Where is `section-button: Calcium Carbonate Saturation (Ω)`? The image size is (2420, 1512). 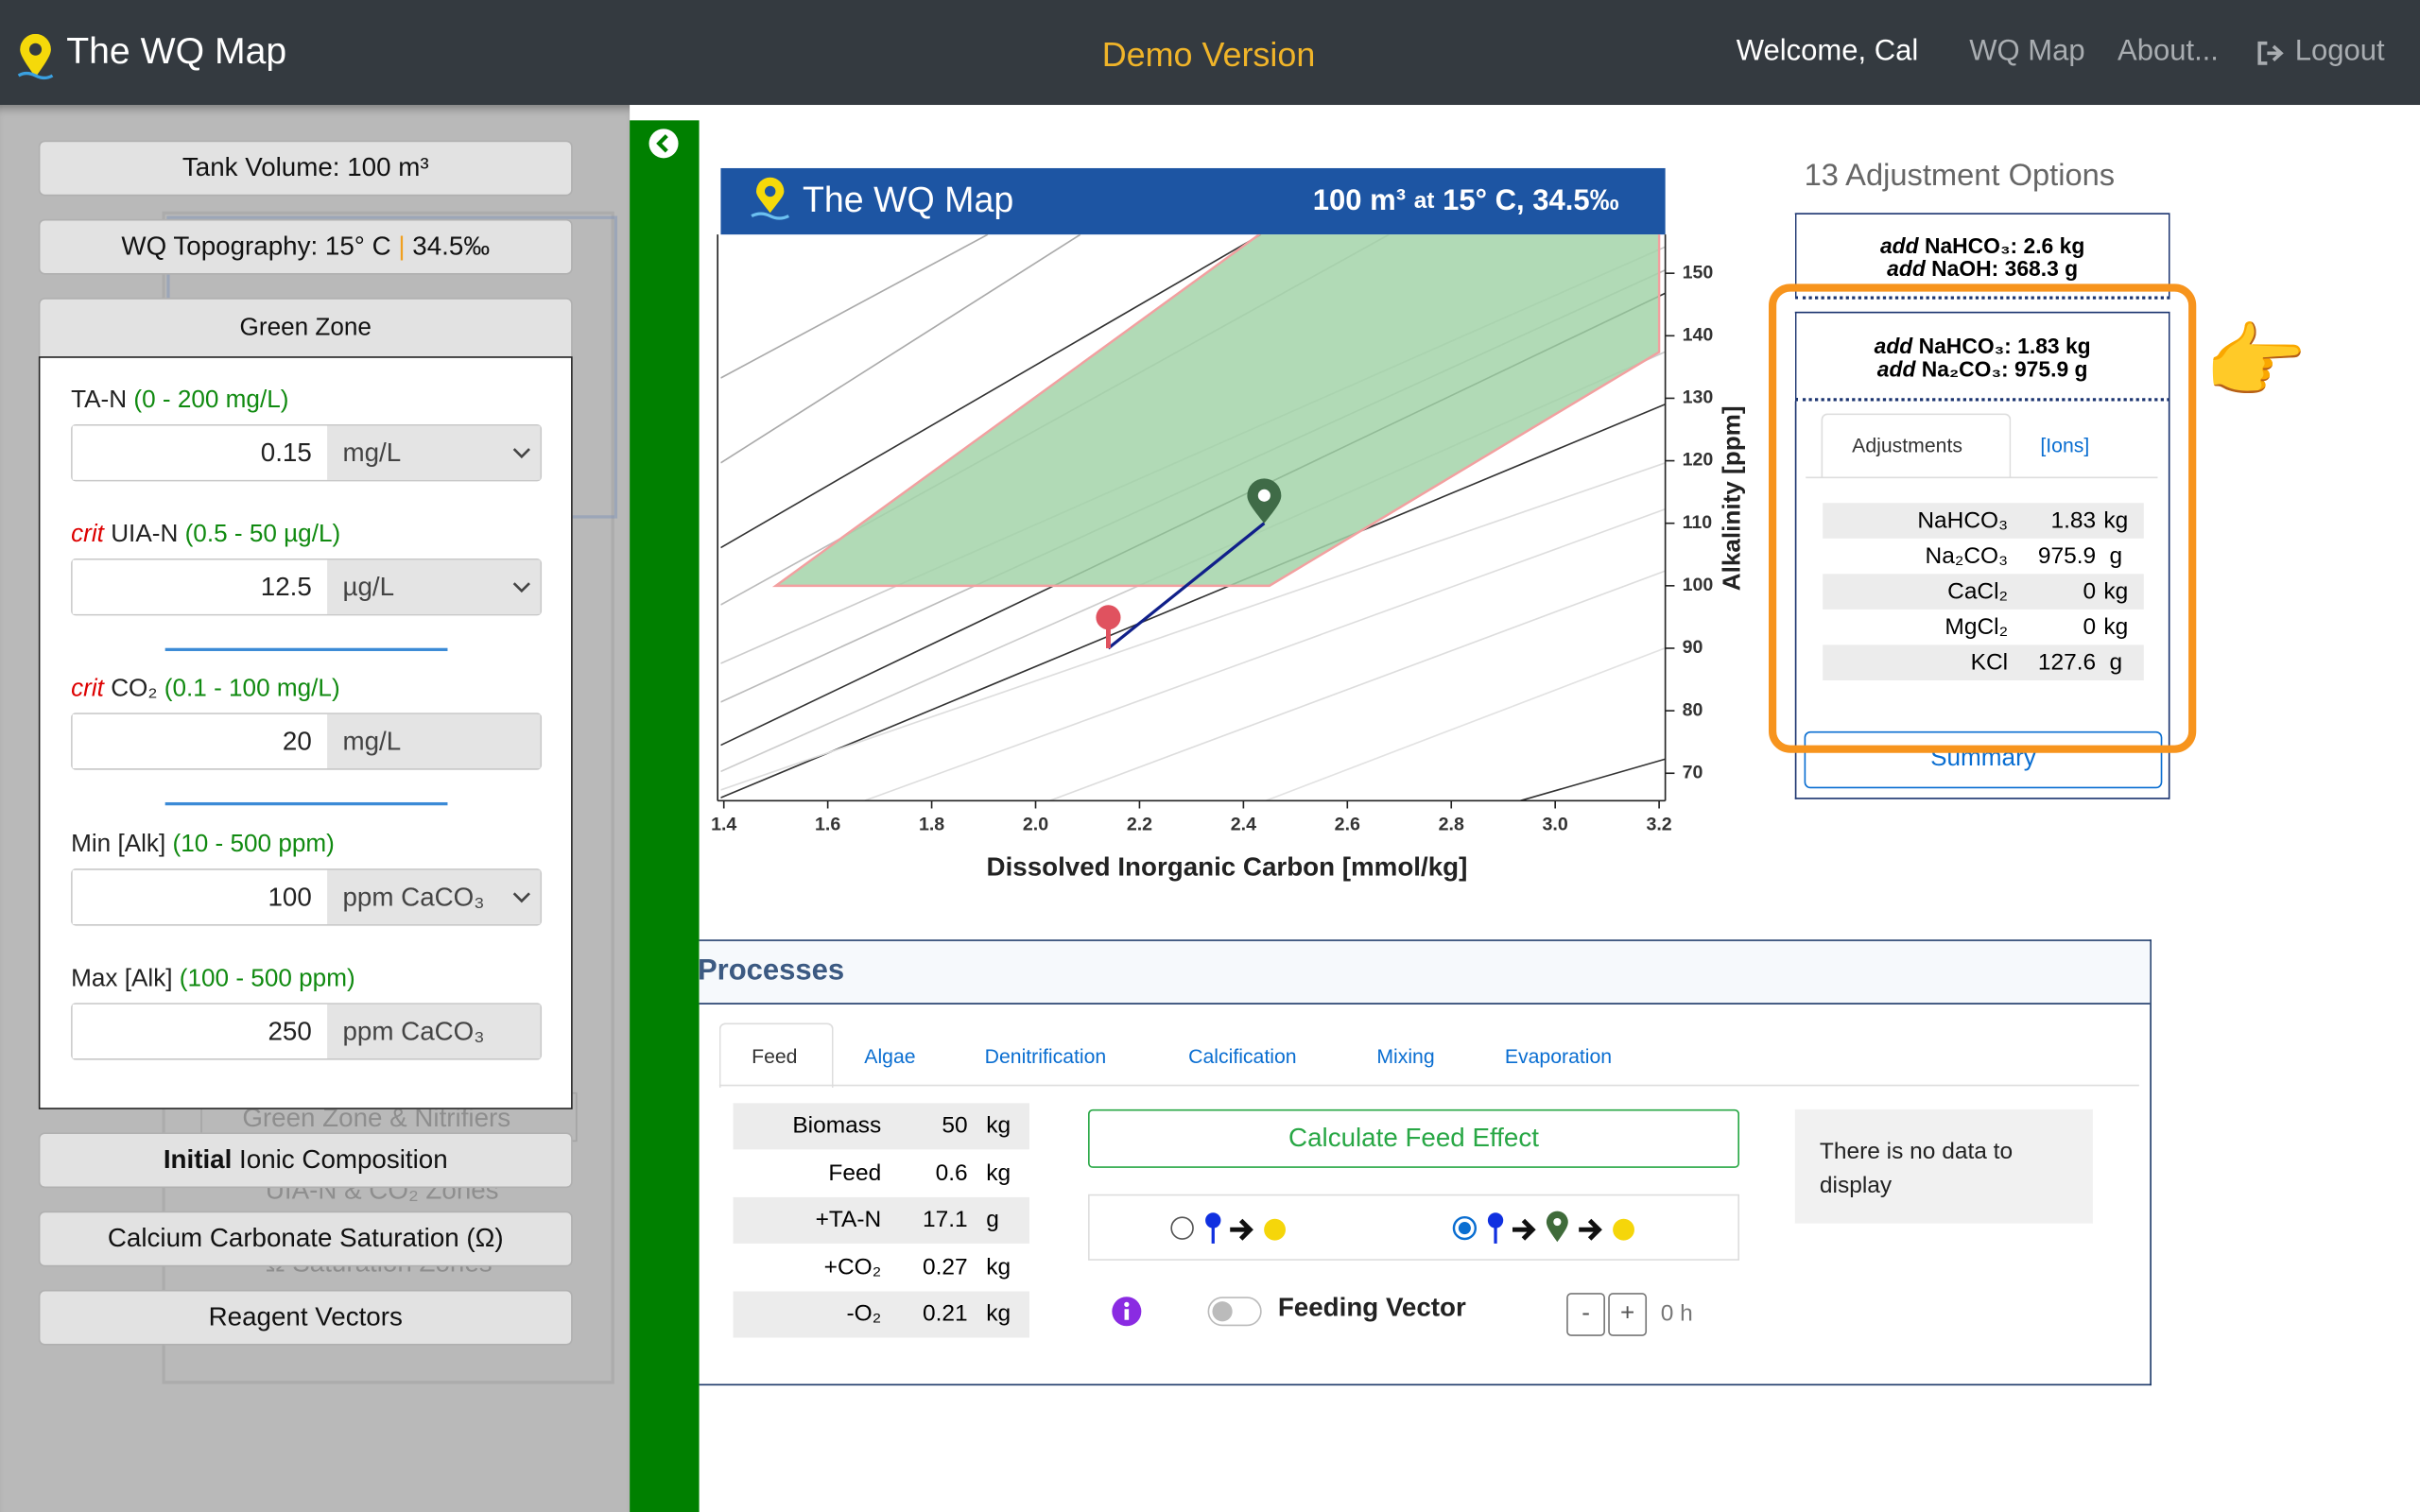
section-button: Calcium Carbonate Saturation (Ω) is located at coordinates (305, 1239).